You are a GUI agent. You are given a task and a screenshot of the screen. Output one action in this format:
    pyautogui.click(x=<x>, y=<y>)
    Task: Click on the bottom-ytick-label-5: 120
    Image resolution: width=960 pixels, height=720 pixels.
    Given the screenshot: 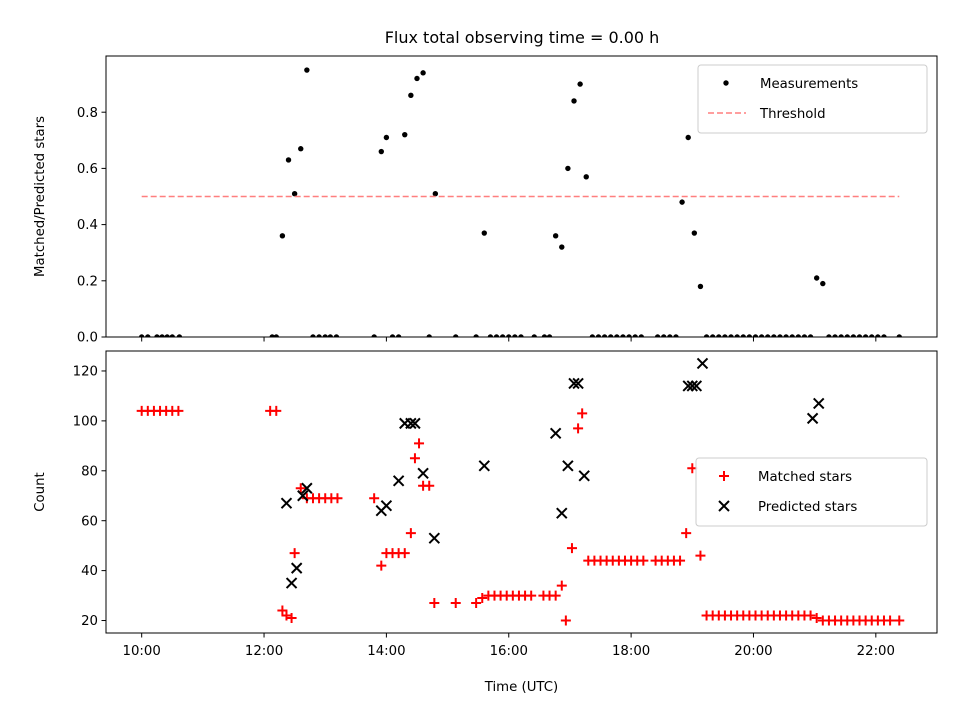 What is the action you would take?
    pyautogui.click(x=85, y=372)
    